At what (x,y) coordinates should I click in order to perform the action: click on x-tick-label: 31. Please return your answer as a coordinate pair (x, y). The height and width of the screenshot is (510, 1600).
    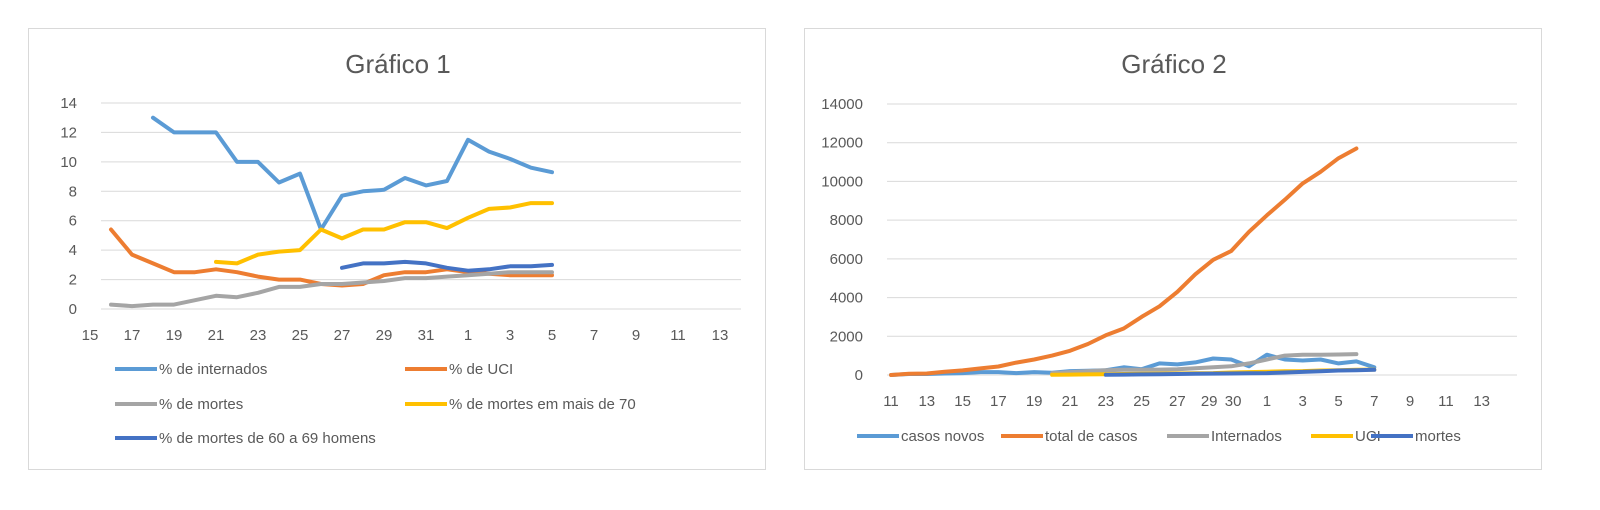
    Looking at the image, I should click on (426, 335).